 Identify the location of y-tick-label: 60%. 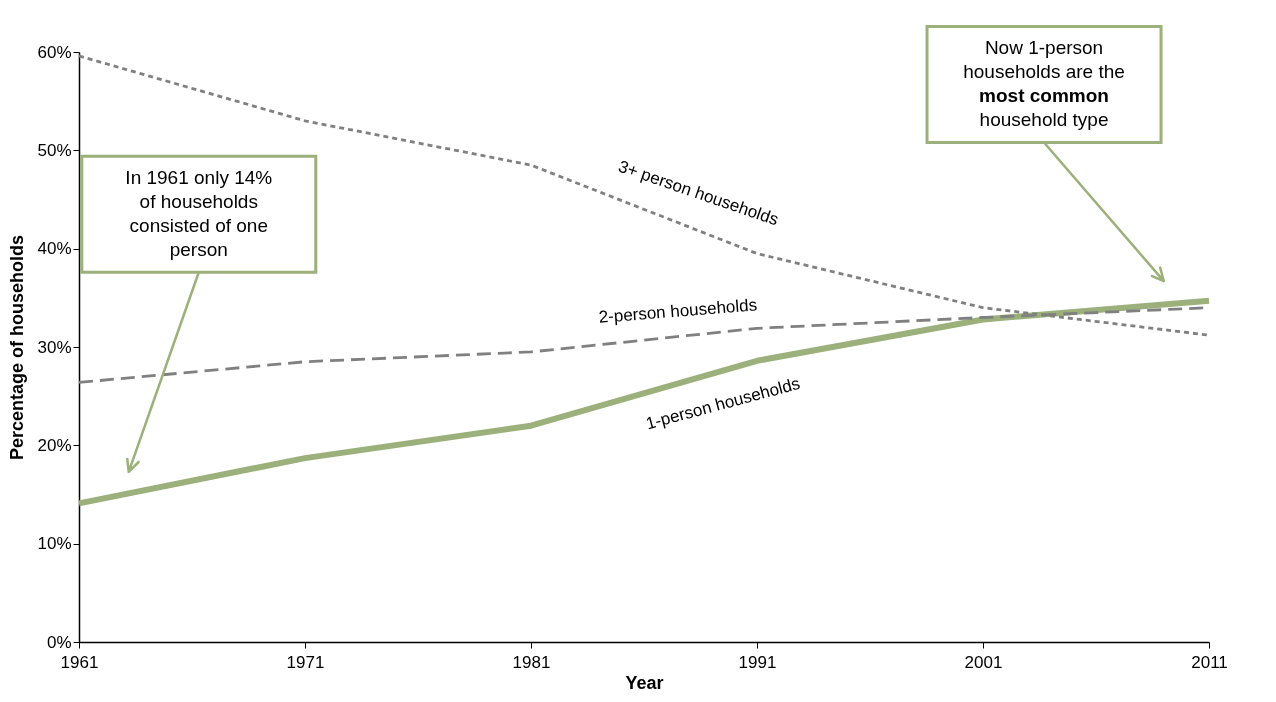
(54, 52).